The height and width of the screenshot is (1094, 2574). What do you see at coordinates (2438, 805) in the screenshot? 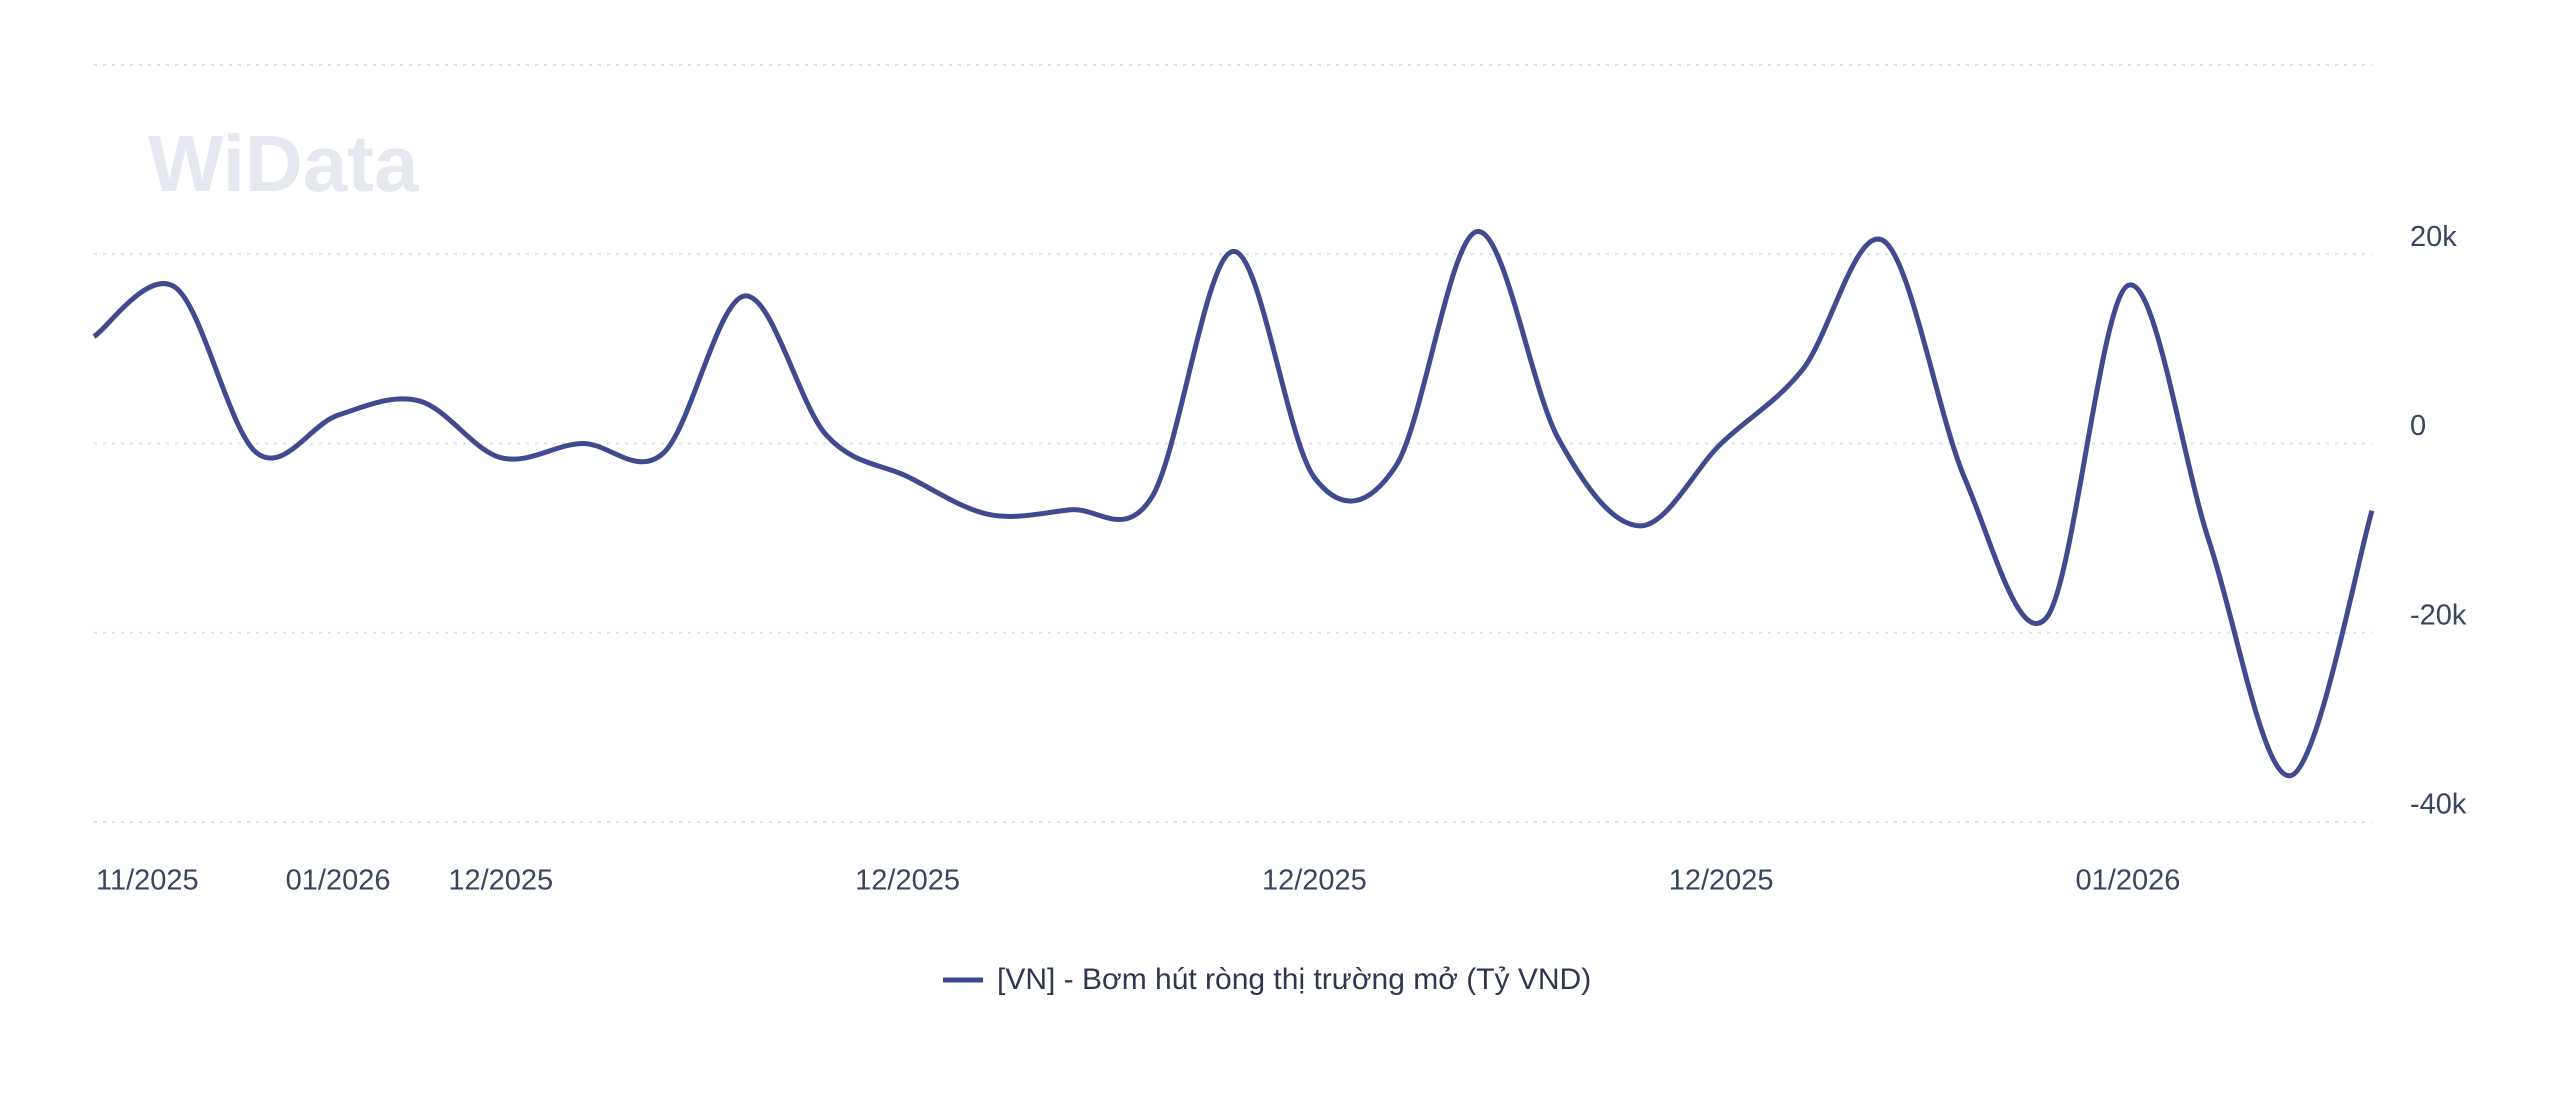
I see `y-tick-label: -40k` at bounding box center [2438, 805].